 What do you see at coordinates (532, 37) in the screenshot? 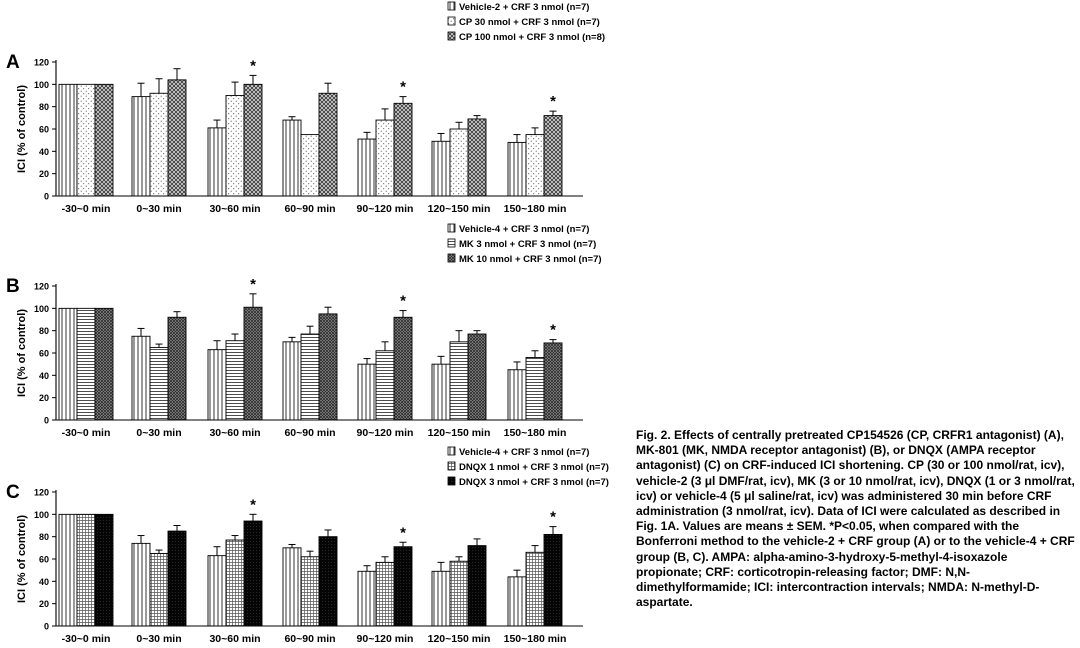
I see `legend-label: CP 100 nmol + CRF 3 nmol (n=8)` at bounding box center [532, 37].